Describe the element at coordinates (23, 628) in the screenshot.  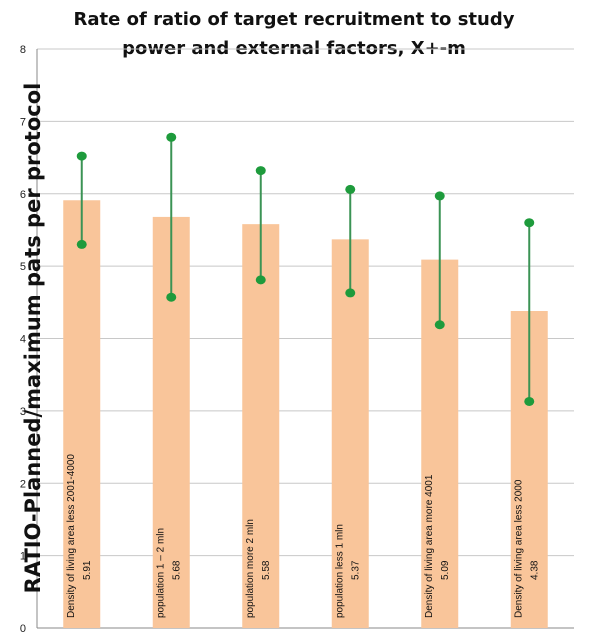
I see `y-tick-label: 0` at that location.